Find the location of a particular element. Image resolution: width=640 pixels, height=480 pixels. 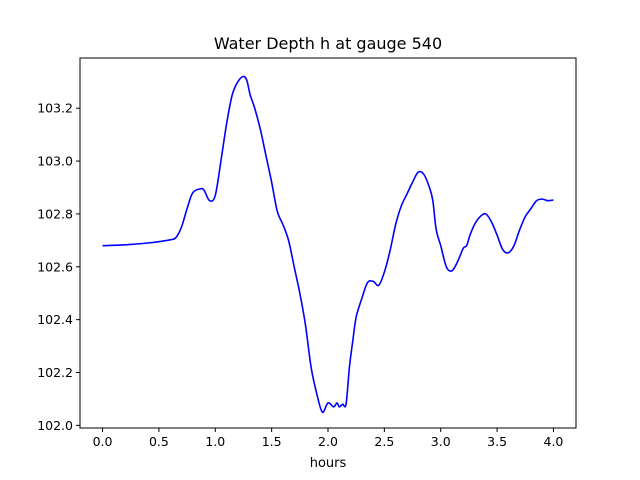

x-tick-label: 2.0 is located at coordinates (328, 441).